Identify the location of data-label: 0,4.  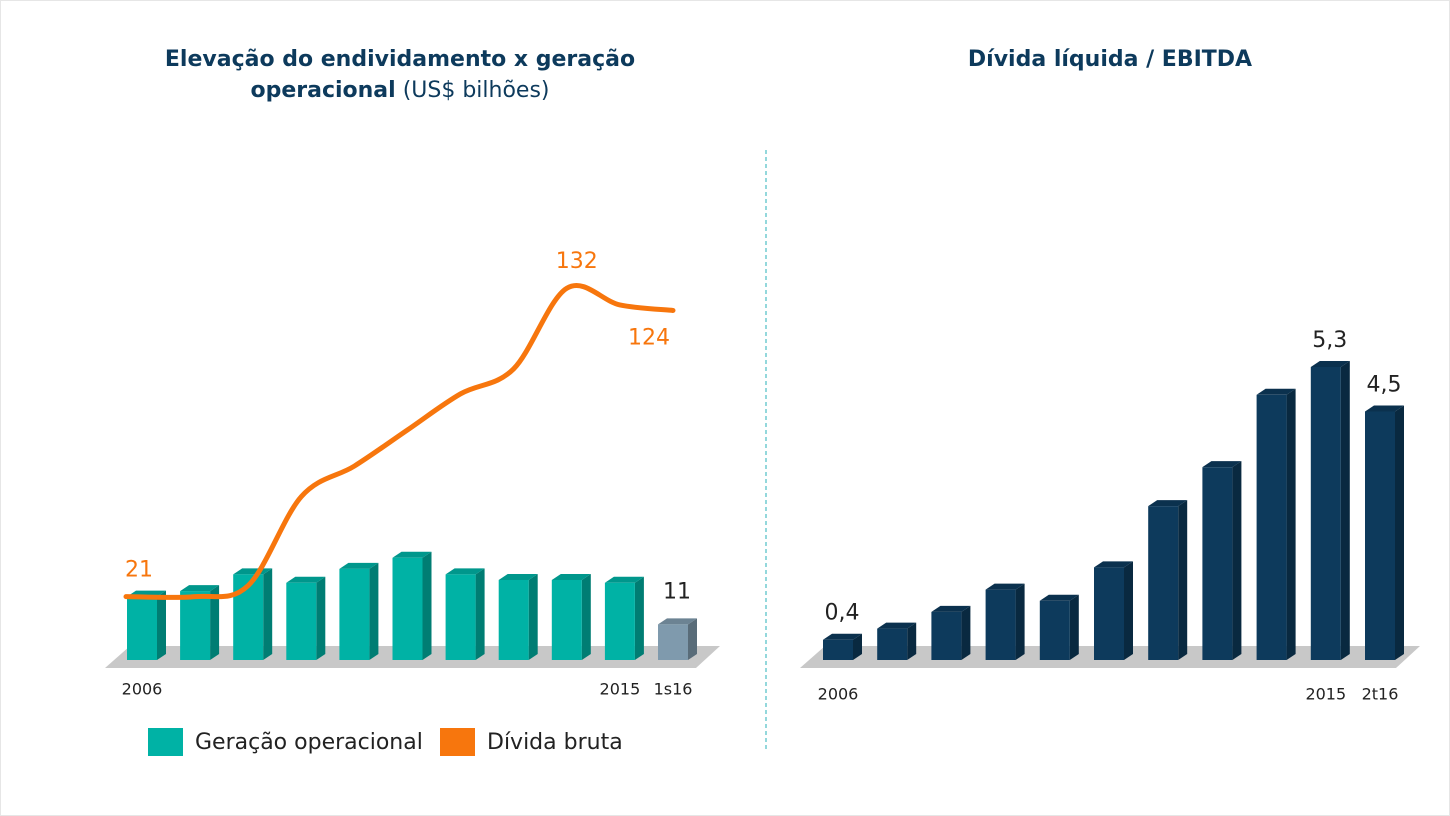
(842, 613).